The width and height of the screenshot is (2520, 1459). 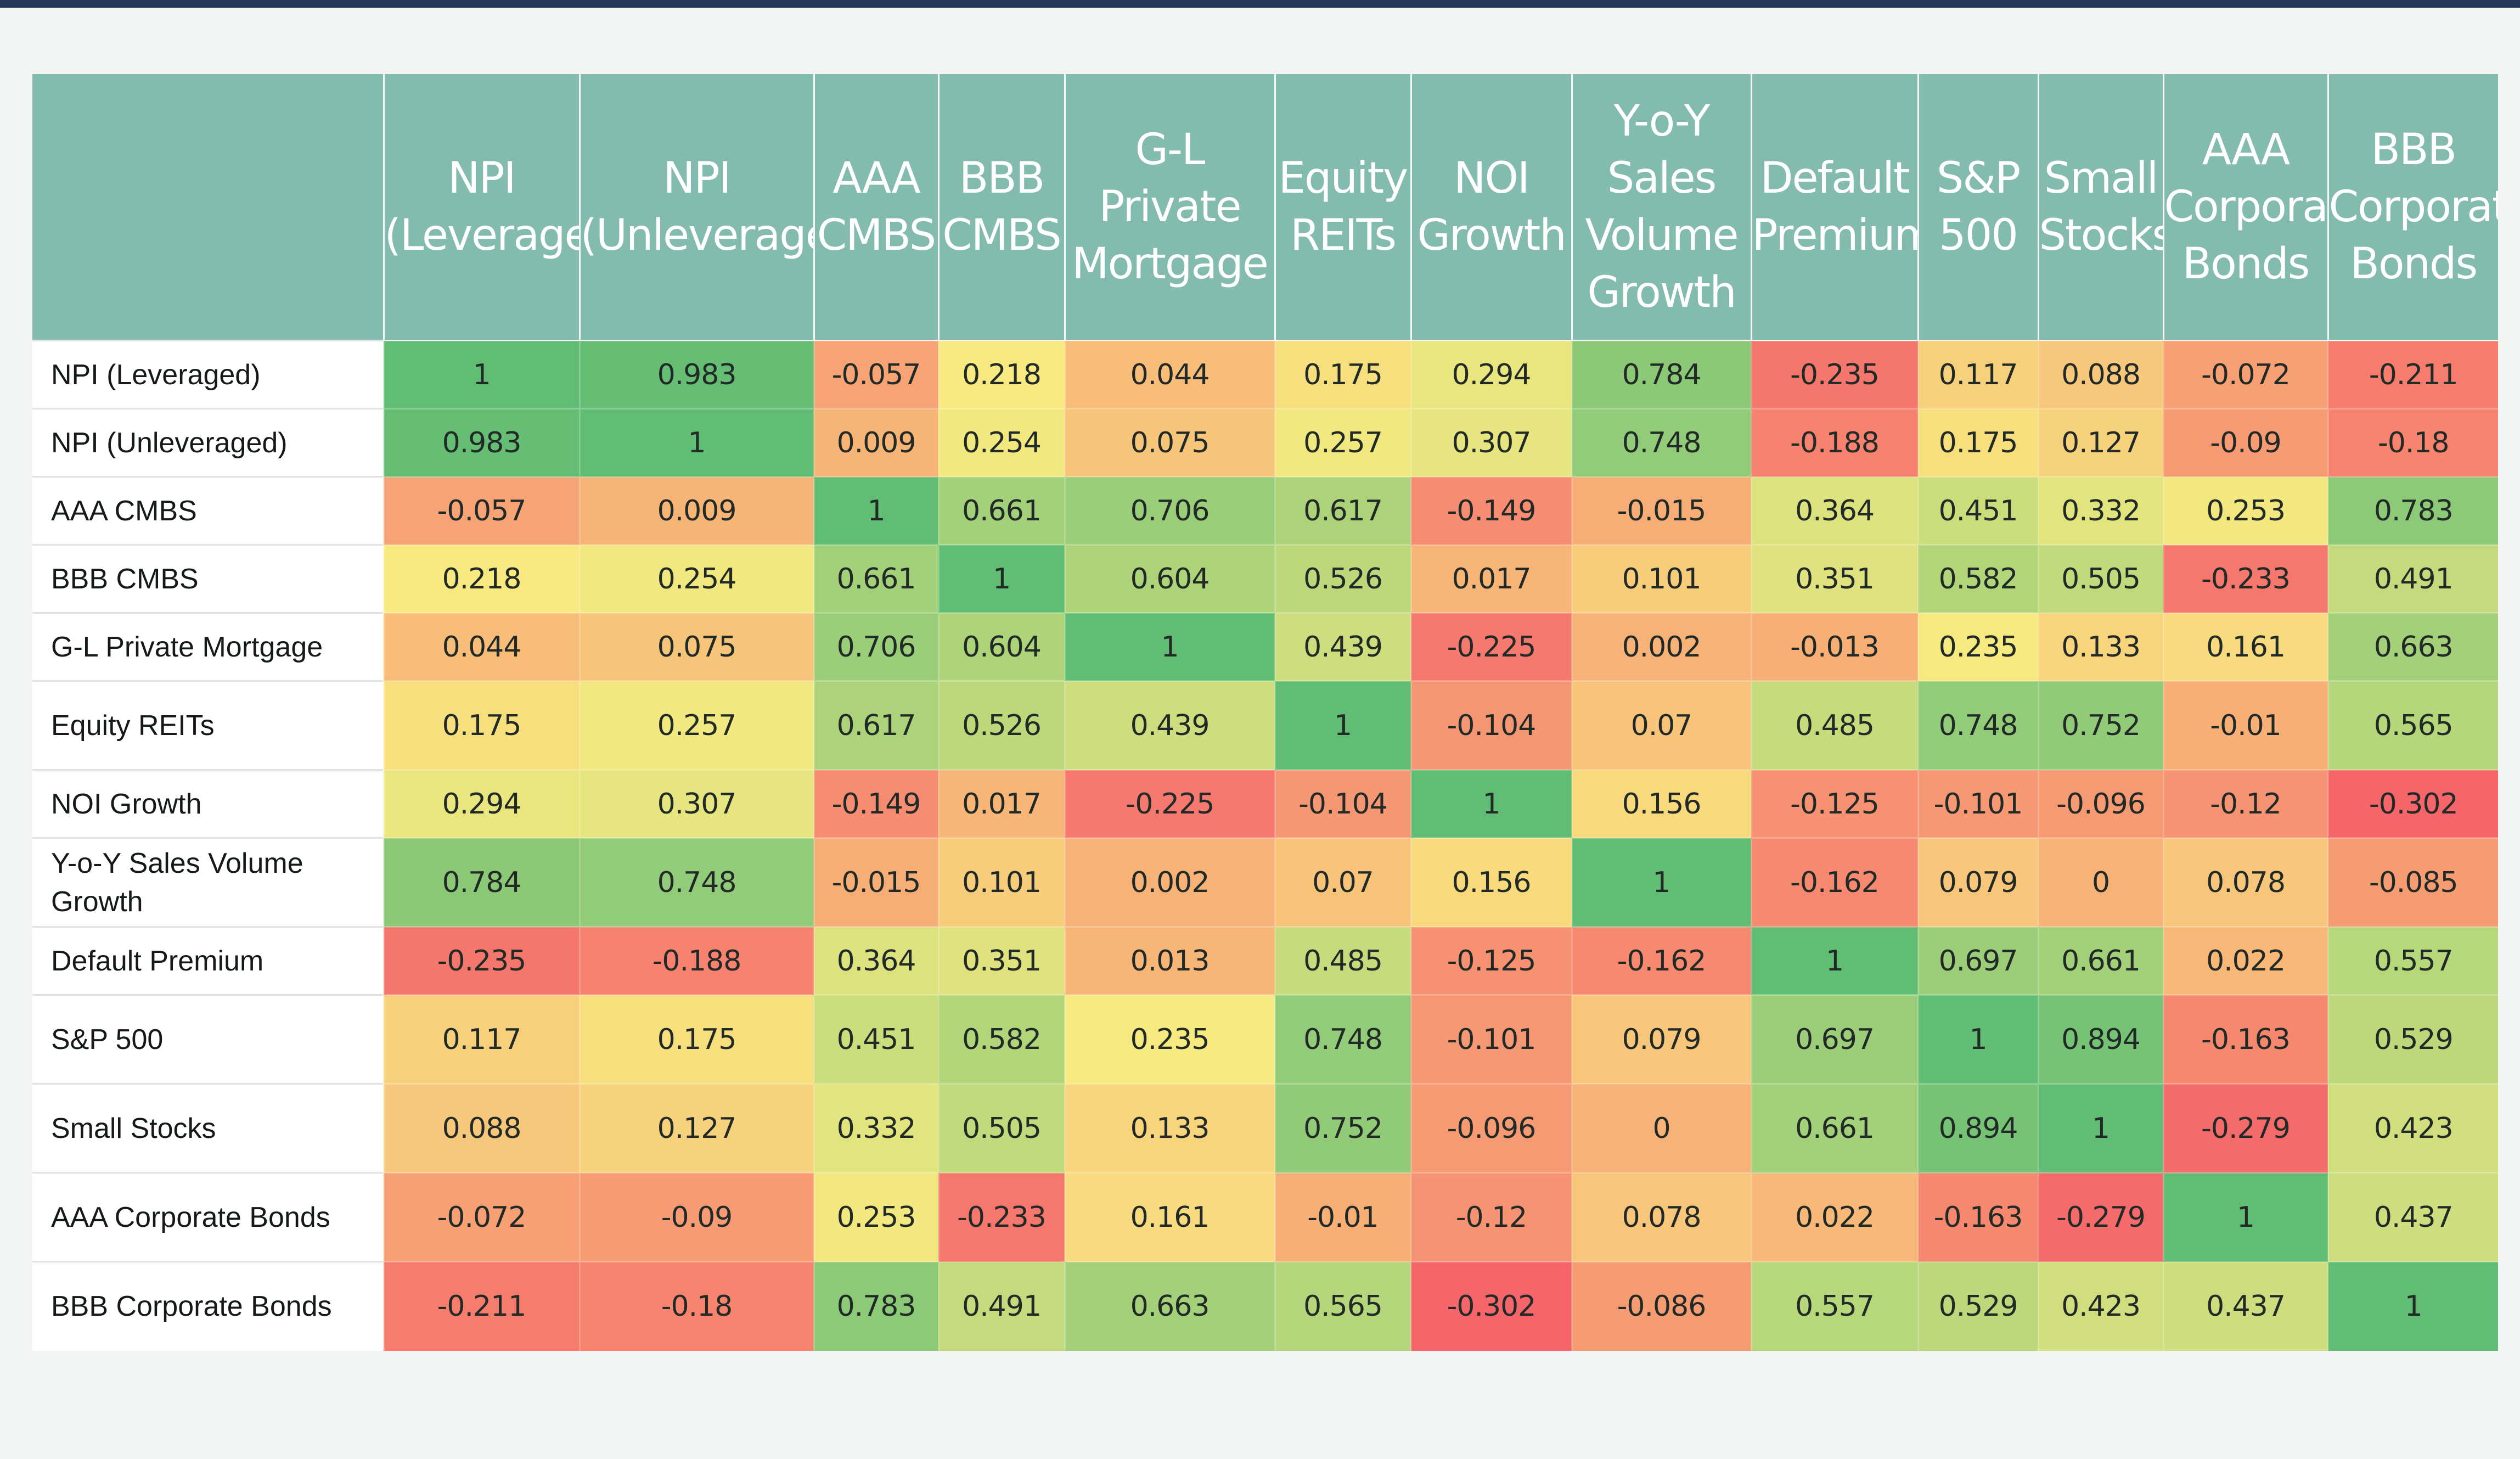 What do you see at coordinates (2100, 511) in the screenshot?
I see `heatmap-cell: 0.332` at bounding box center [2100, 511].